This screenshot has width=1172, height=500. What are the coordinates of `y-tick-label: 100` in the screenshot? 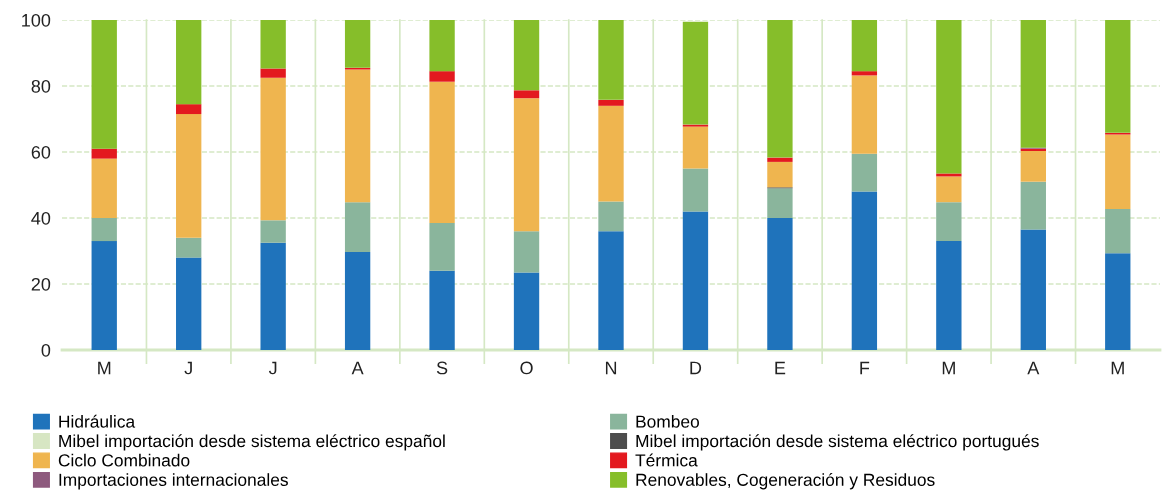 It's located at (36, 20).